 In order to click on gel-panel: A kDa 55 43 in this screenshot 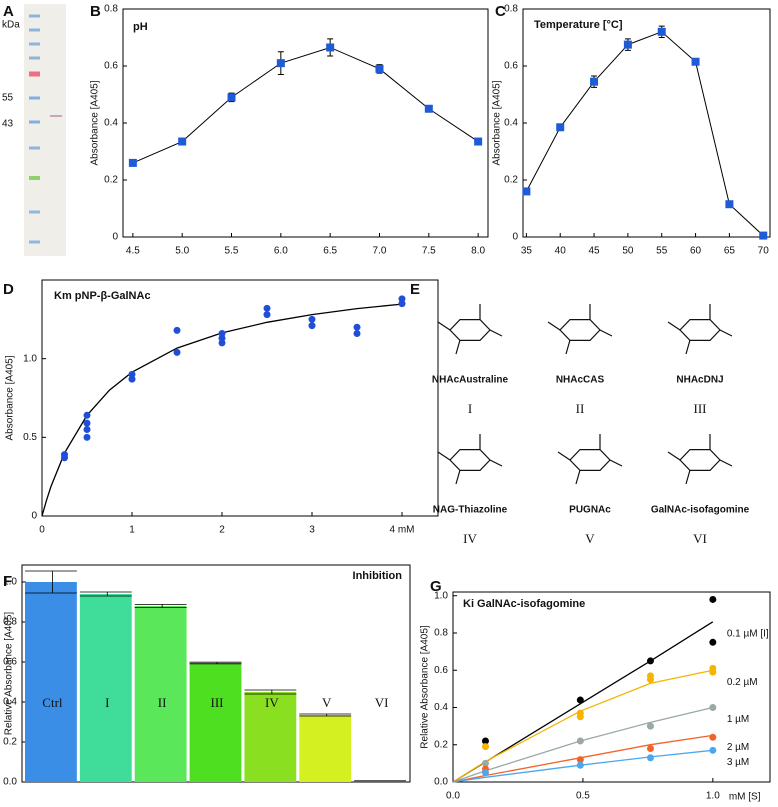, I will do `click(34, 129)`.